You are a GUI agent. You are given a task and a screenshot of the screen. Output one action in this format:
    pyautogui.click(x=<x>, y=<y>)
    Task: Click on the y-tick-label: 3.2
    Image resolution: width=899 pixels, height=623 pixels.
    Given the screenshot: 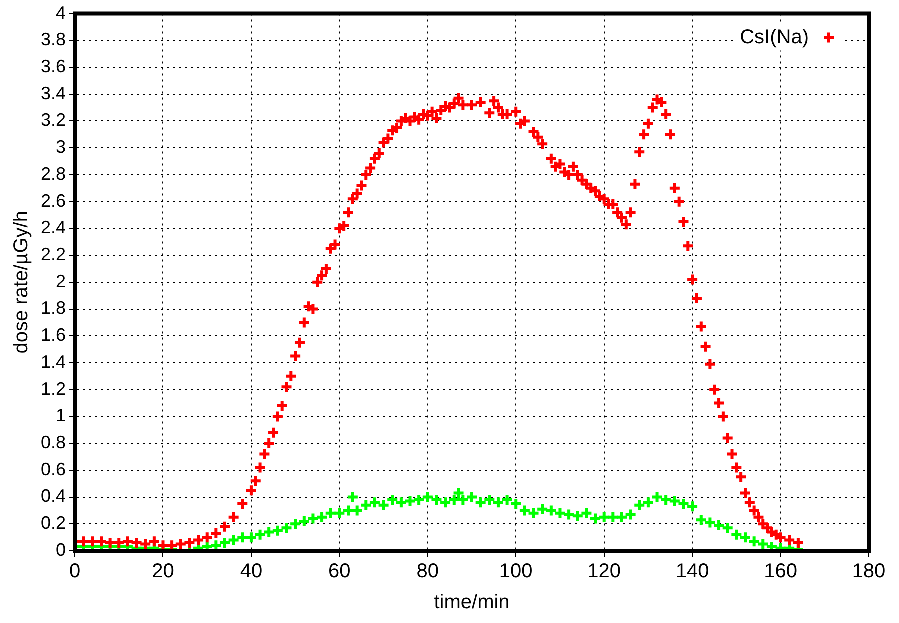 What is the action you would take?
    pyautogui.click(x=53, y=120)
    